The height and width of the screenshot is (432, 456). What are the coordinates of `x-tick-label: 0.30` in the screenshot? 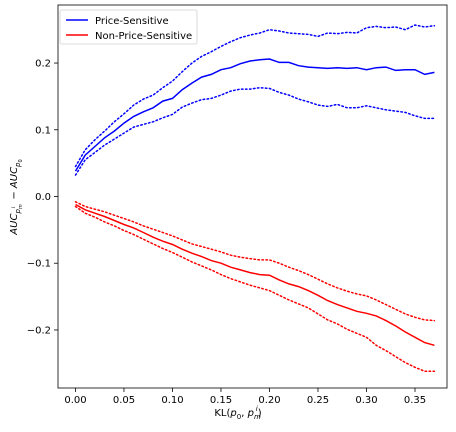 It's located at (366, 400).